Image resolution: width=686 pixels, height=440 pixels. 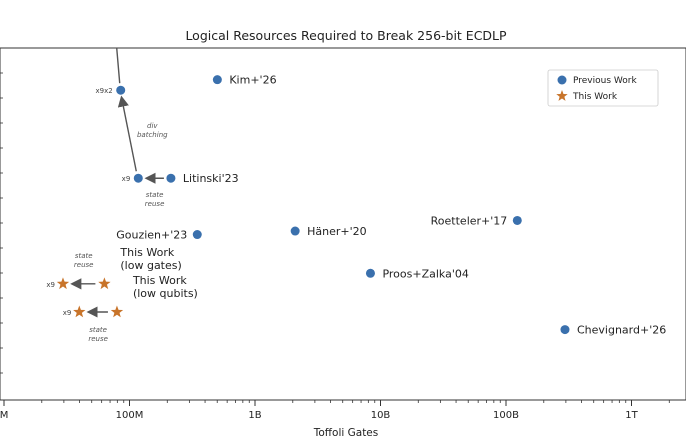 I want to click on point-label: Kim+'26, so click(x=252, y=80).